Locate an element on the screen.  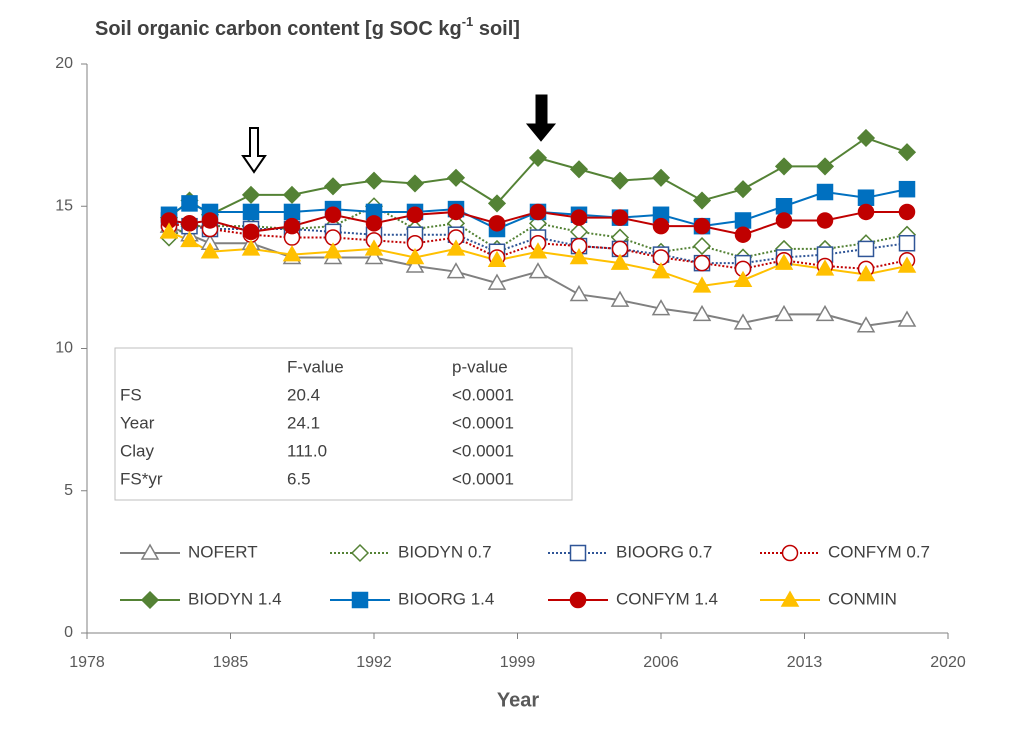
arrow-hollow is located at coordinates (254, 150).